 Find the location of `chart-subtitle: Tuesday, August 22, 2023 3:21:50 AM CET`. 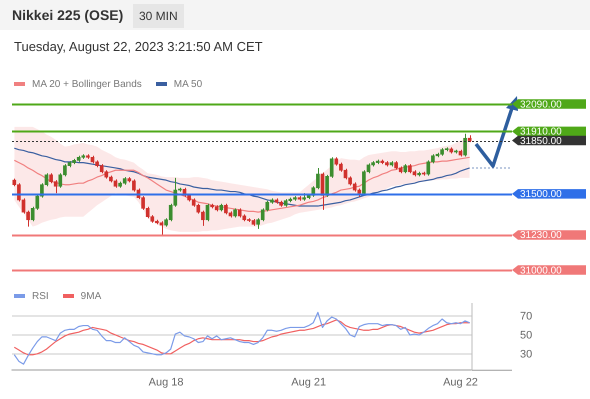

chart-subtitle: Tuesday, August 22, 2023 3:21:50 AM CET is located at coordinates (138, 46).